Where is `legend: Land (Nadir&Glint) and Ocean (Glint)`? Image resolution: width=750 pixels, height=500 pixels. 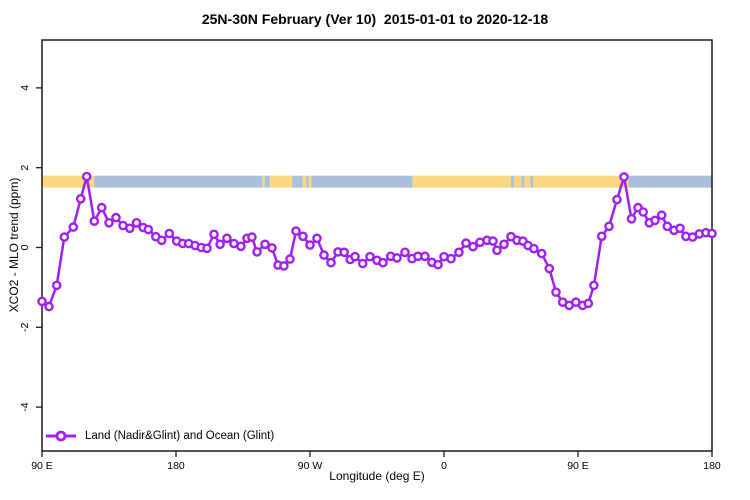
legend: Land (Nadir&Glint) and Ocean (Glint) is located at coordinates (160, 436).